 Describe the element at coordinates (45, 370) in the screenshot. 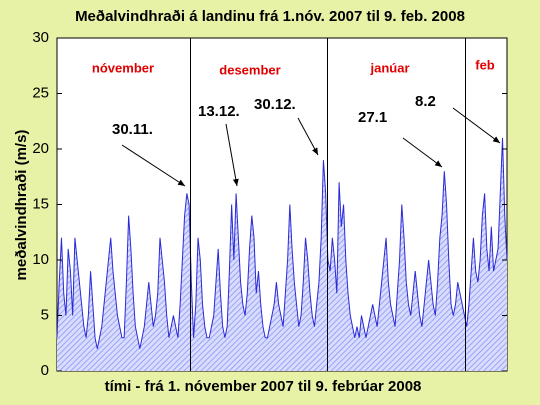

I see `y-tick-label: 0` at that location.